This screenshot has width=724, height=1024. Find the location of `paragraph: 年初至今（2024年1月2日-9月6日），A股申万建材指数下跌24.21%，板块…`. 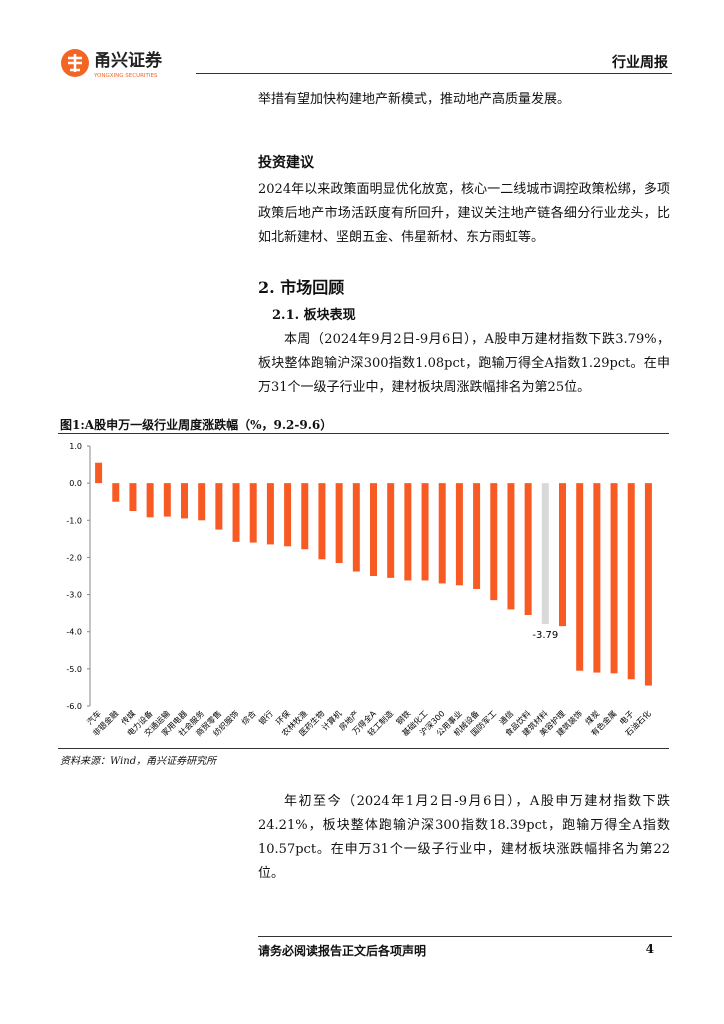

paragraph: 年初至今（2024年1月2日-9月6日），A股申万建材指数下跌24.21%，板块… is located at coordinates (464, 837).